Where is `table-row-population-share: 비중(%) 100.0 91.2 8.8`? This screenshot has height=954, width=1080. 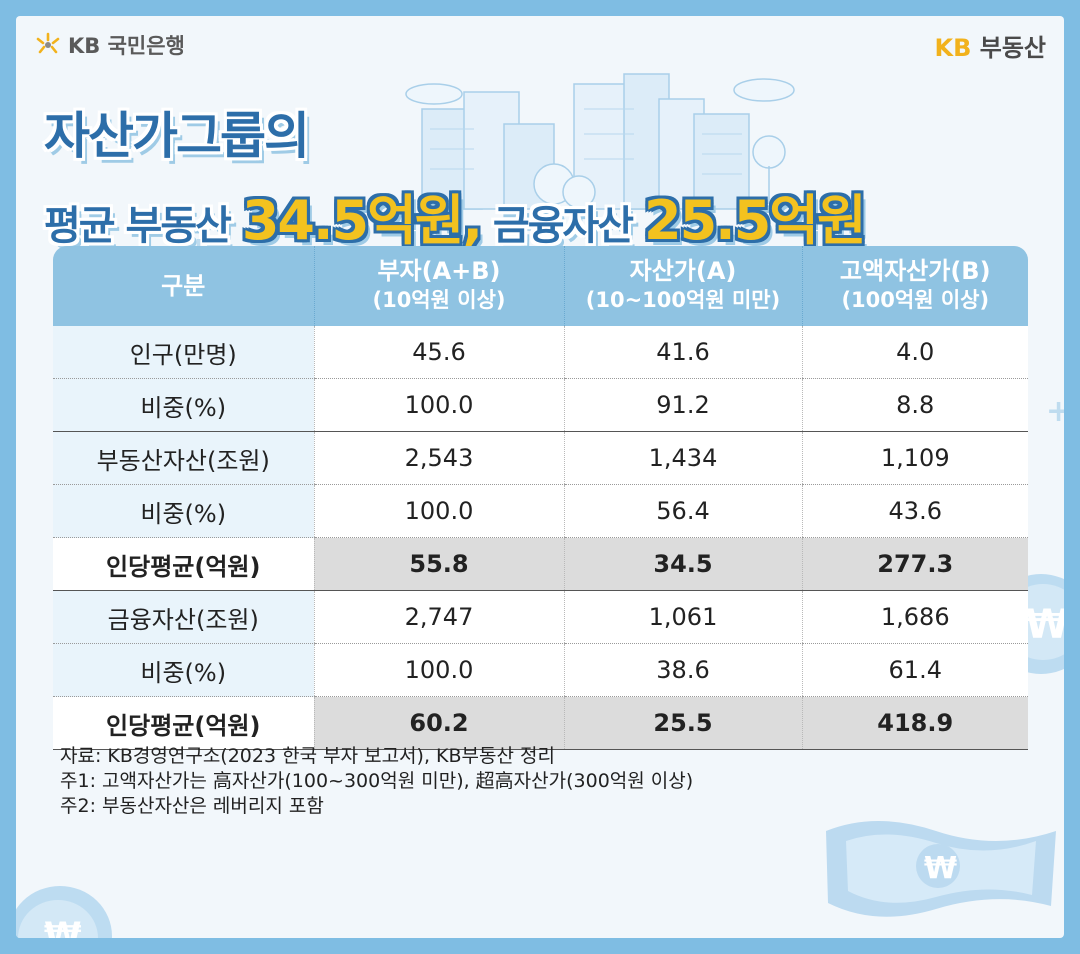
table-row-population-share: 비중(%) 100.0 91.2 8.8 is located at coordinates (540, 405).